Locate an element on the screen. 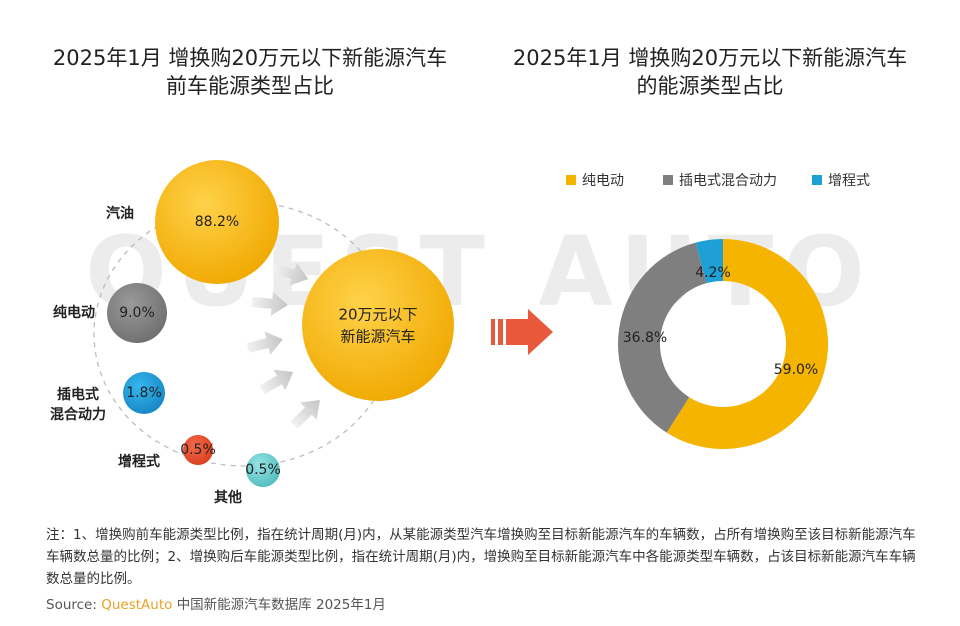  bubble-name-label: 混合动力 is located at coordinates (78, 414).